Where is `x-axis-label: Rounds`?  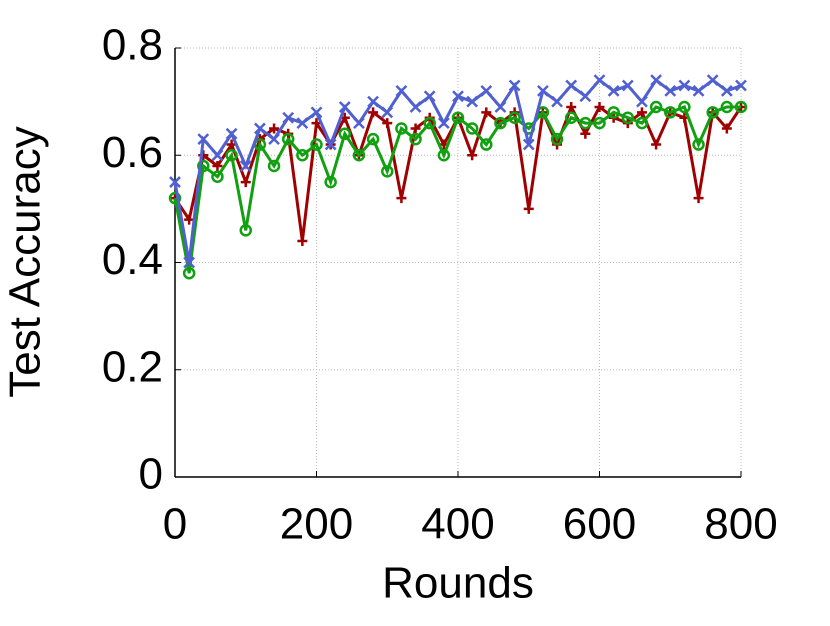 x-axis-label: Rounds is located at coordinates (458, 583).